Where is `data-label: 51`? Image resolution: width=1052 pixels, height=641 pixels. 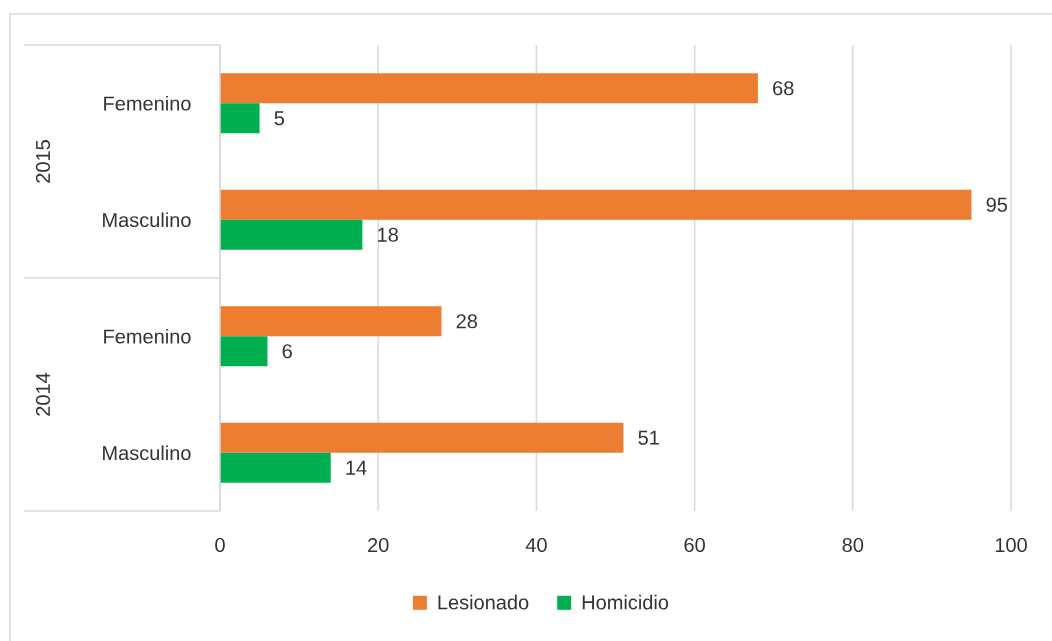 data-label: 51 is located at coordinates (648, 437).